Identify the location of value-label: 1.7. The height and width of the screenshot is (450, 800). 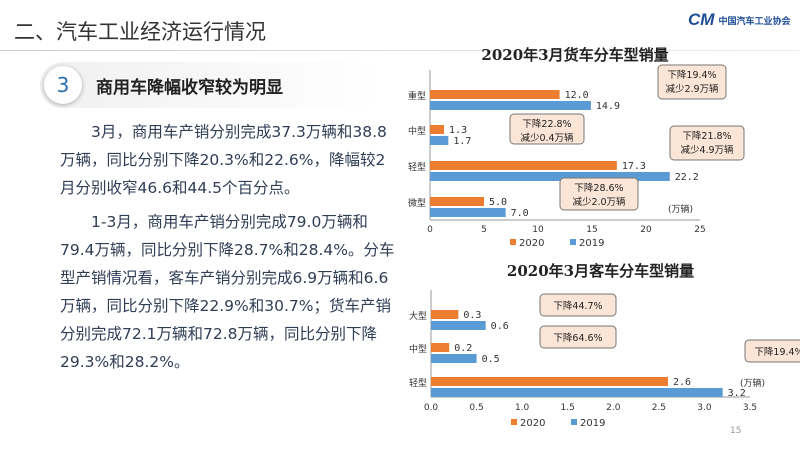
(462, 141).